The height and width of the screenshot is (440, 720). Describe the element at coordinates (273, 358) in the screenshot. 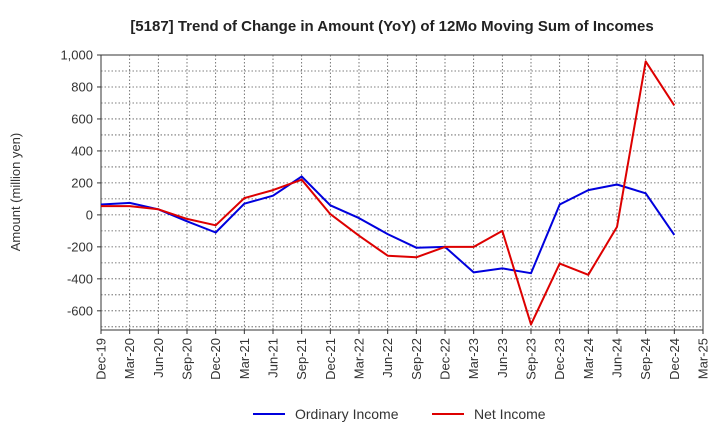

I see `x-tick-label: Jun-21` at that location.